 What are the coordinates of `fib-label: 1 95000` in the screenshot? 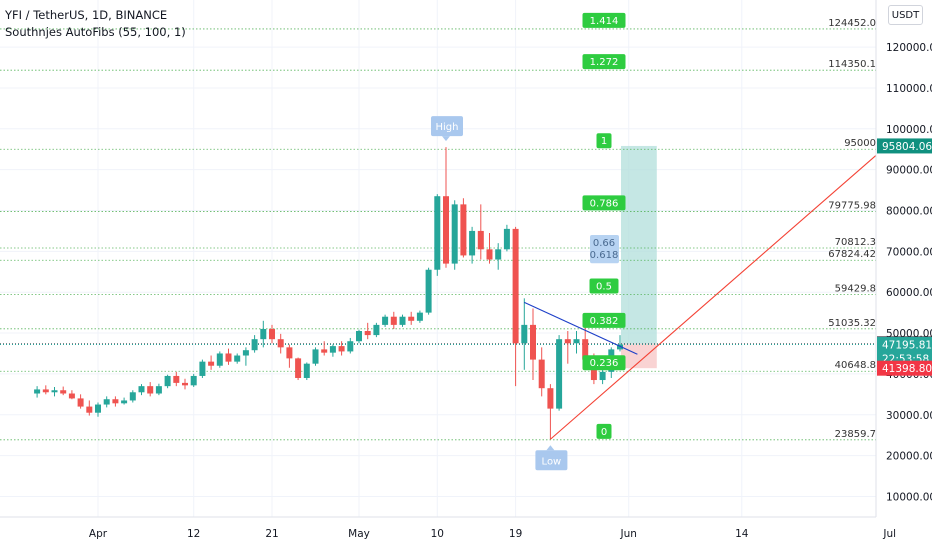 It's located at (736, 141).